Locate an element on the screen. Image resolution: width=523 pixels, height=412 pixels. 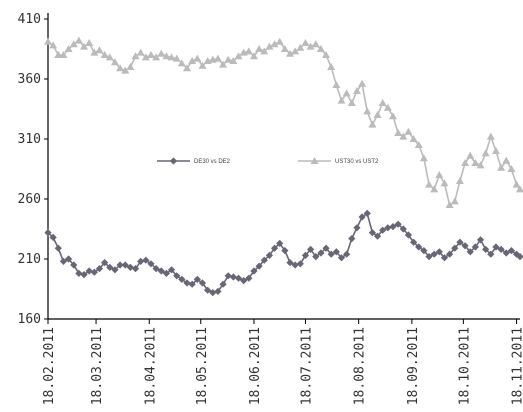
y-tick-label: 160 is located at coordinates (29, 319).